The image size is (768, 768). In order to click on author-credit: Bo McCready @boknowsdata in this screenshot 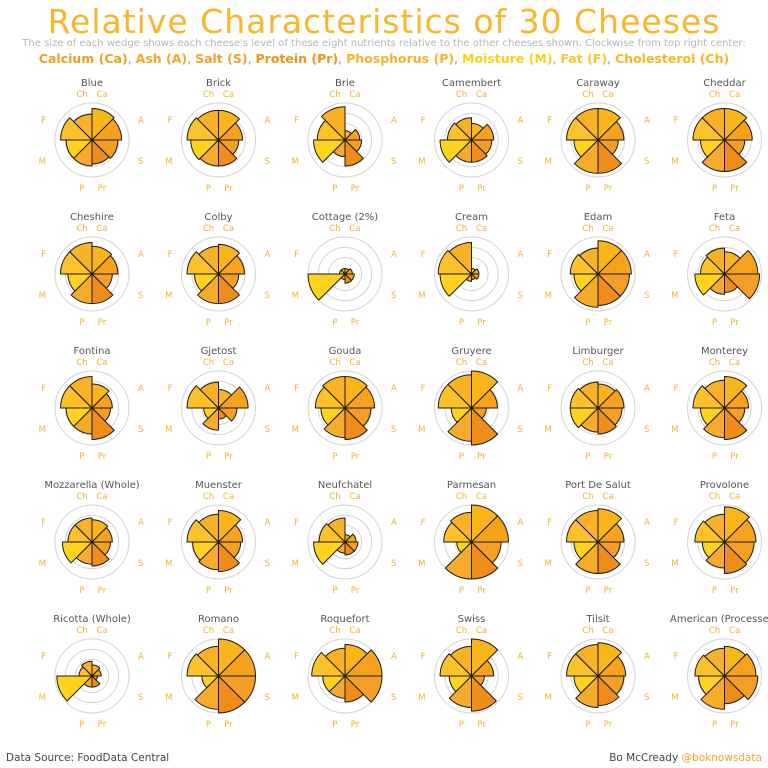, I will do `click(685, 758)`.